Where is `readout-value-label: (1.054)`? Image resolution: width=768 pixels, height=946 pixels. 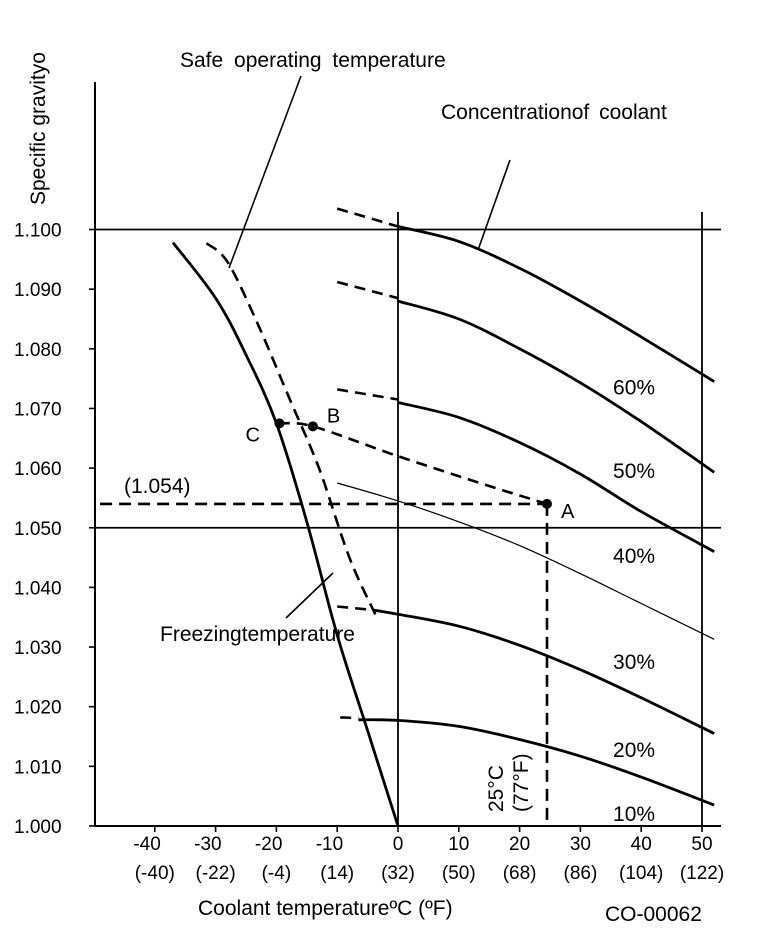 readout-value-label: (1.054) is located at coordinates (157, 486).